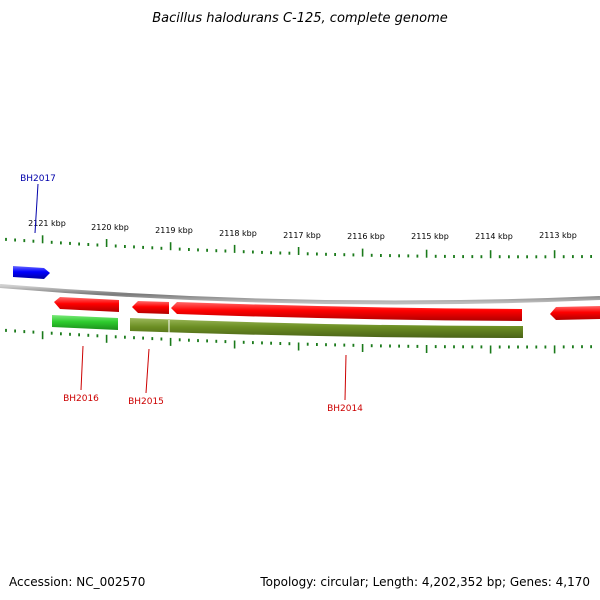  Describe the element at coordinates (174, 230) in the screenshot. I see `scale-label-2119: 2119 kbp` at that location.